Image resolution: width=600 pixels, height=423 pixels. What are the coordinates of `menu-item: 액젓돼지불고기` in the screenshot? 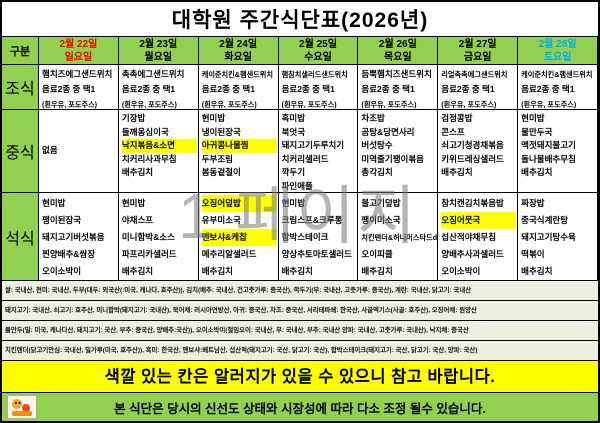 It's located at (548, 145).